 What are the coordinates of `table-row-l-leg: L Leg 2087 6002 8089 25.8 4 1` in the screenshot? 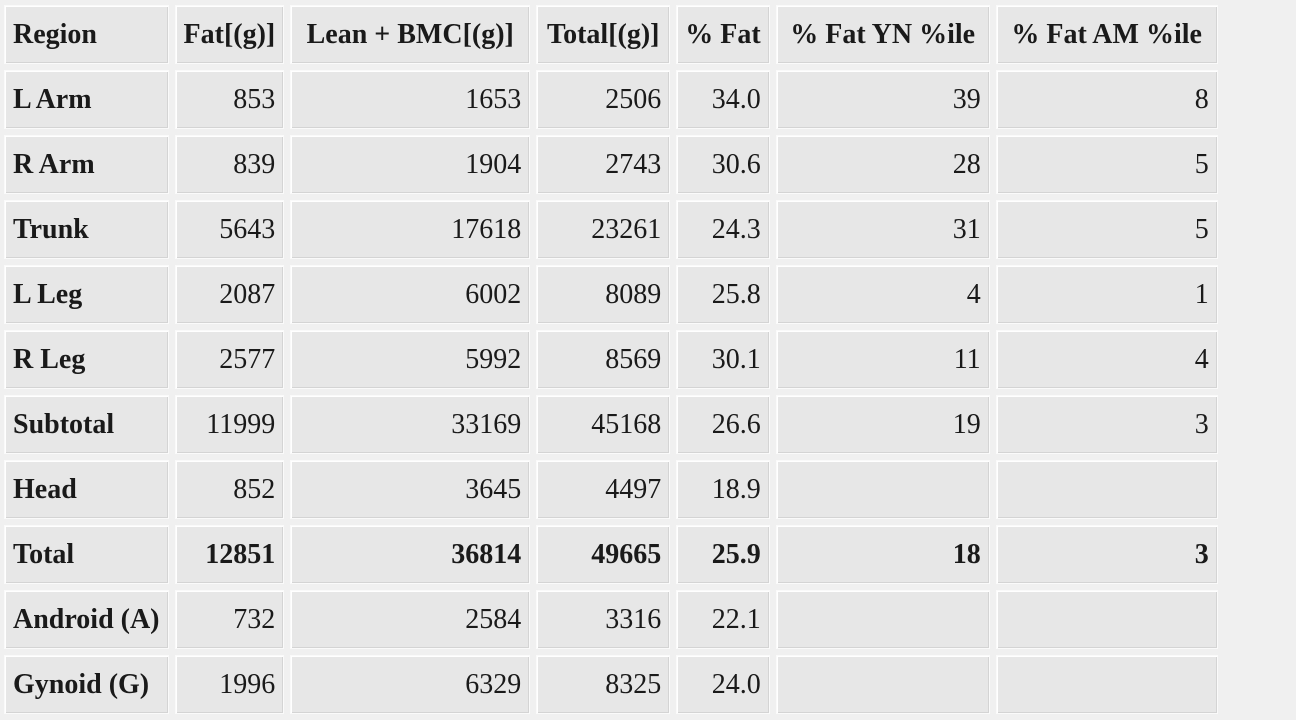 It's located at (611, 294).